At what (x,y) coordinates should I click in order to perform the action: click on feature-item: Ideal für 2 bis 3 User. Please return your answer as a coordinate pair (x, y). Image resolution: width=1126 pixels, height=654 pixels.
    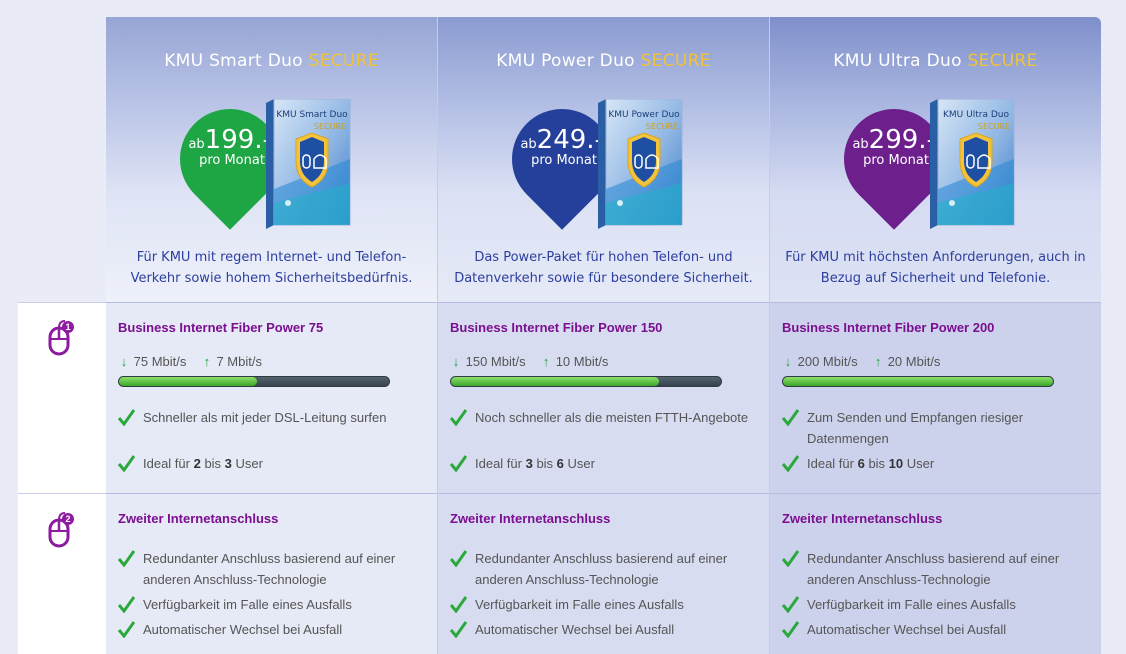
    Looking at the image, I should click on (268, 463).